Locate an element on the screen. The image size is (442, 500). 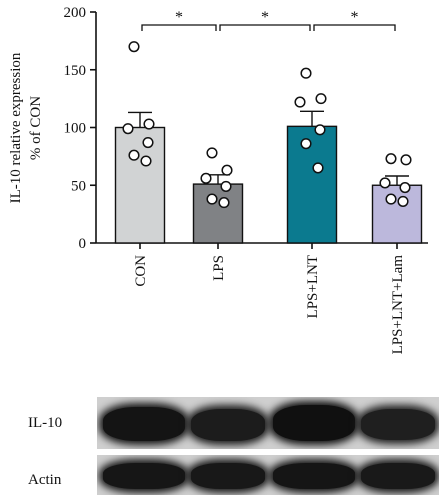
blot-panel-actin is located at coordinates (268, 475).